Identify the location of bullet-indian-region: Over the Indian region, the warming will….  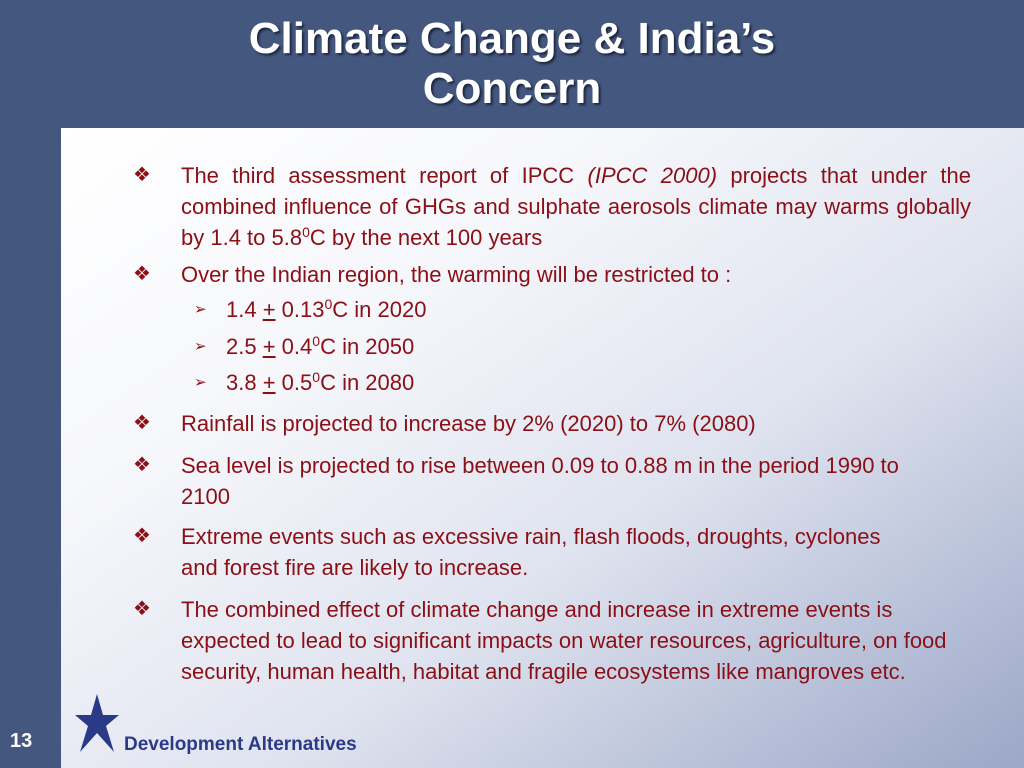
(576, 274).